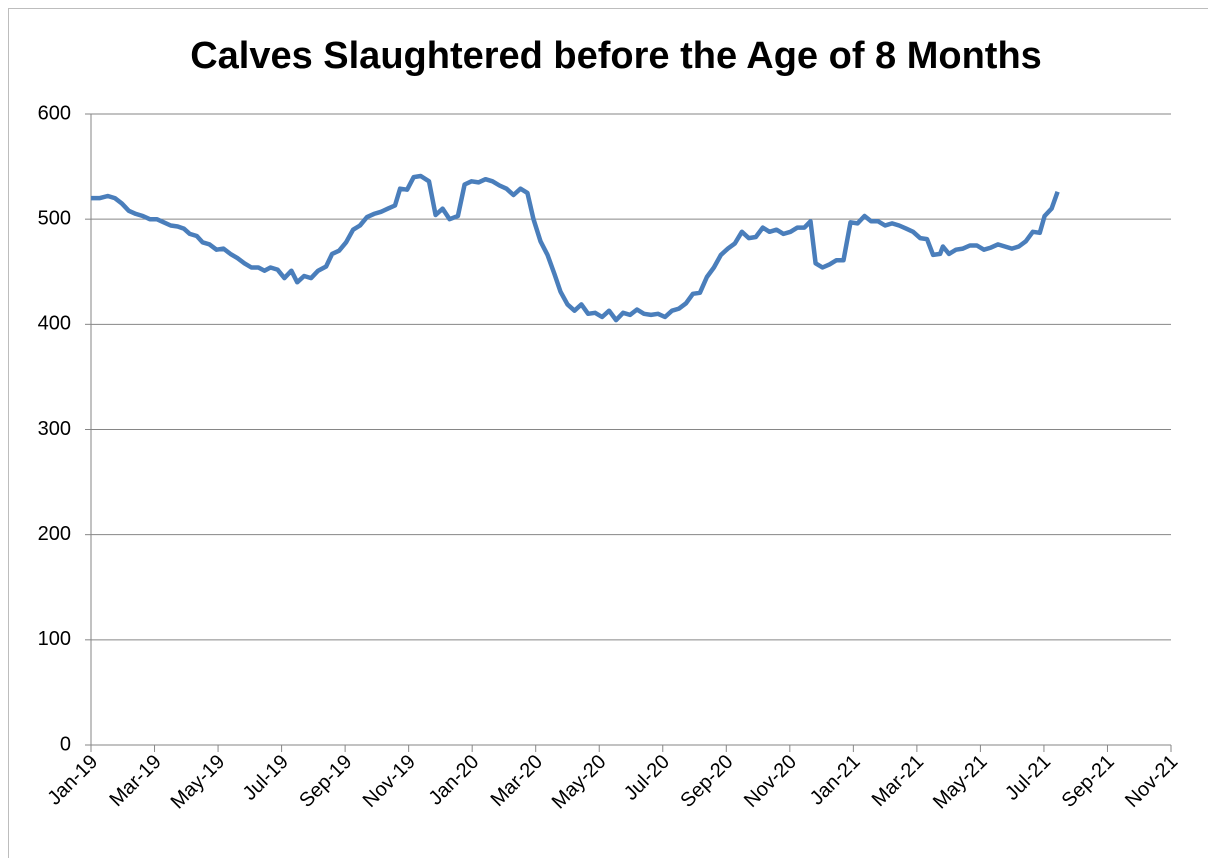 This screenshot has height=858, width=1208. Describe the element at coordinates (579, 782) in the screenshot. I see `x-tick-label: May-20` at that location.